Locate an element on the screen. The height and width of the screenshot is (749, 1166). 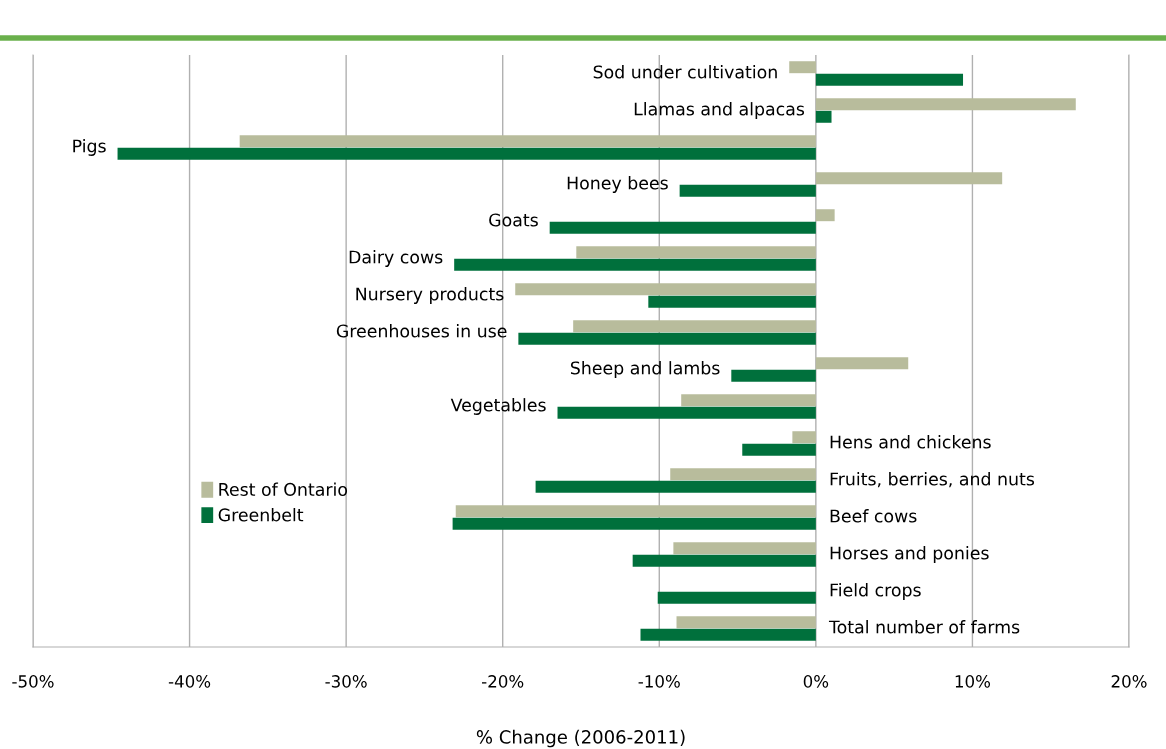
y-tick-label: Vegetables is located at coordinates (498, 406).